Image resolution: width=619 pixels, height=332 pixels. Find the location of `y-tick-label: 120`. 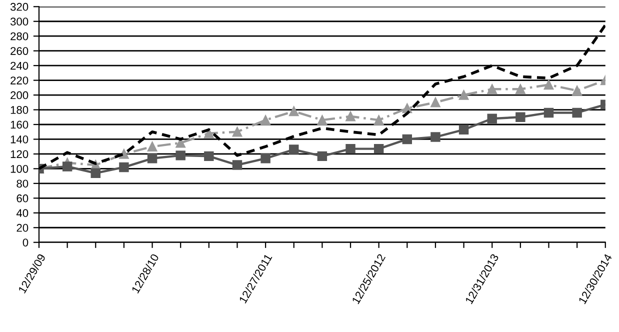

y-tick-label: 120 is located at coordinates (19, 154).